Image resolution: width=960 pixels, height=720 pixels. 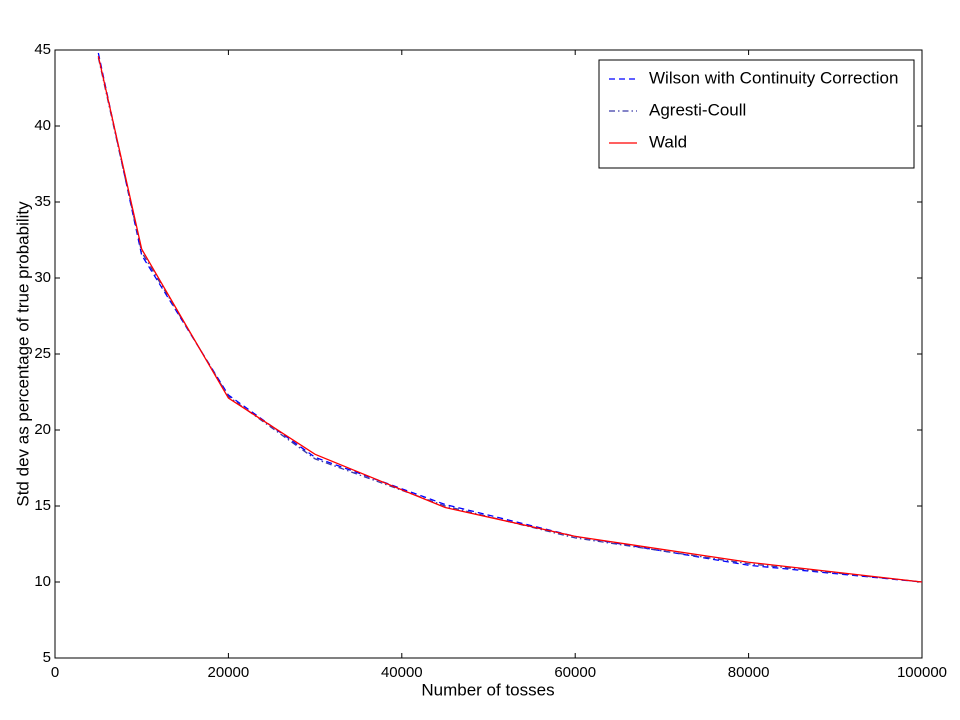 What do you see at coordinates (42, 277) in the screenshot?
I see `y-tick-label: 30` at bounding box center [42, 277].